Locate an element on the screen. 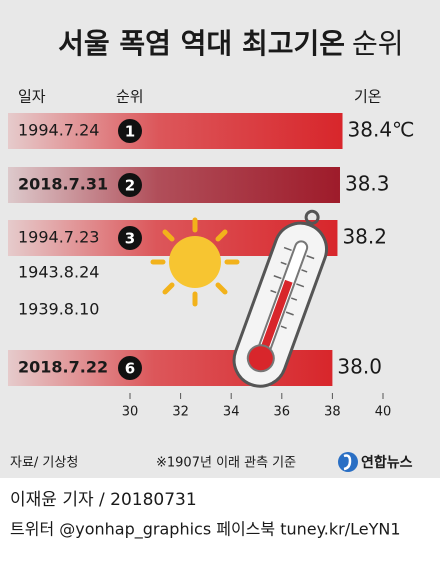 The height and width of the screenshot is (571, 440). rank-label: 2 is located at coordinates (130, 186).